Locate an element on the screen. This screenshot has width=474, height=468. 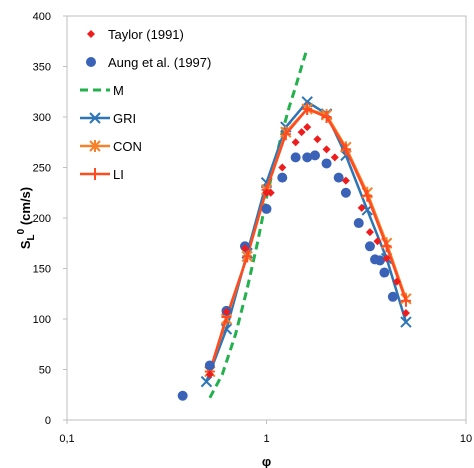
x-axis-title: φ is located at coordinates (266, 461).